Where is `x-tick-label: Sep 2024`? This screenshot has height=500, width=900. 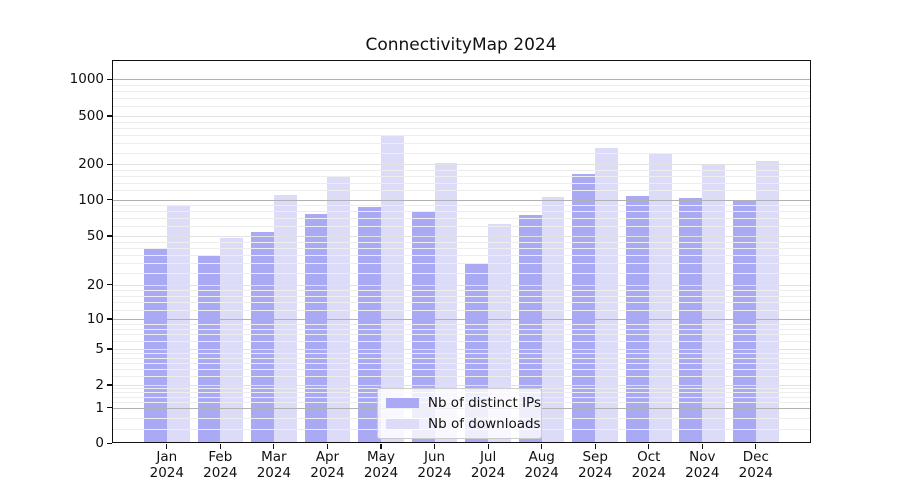 x-tick-label: Sep 2024 is located at coordinates (595, 465).